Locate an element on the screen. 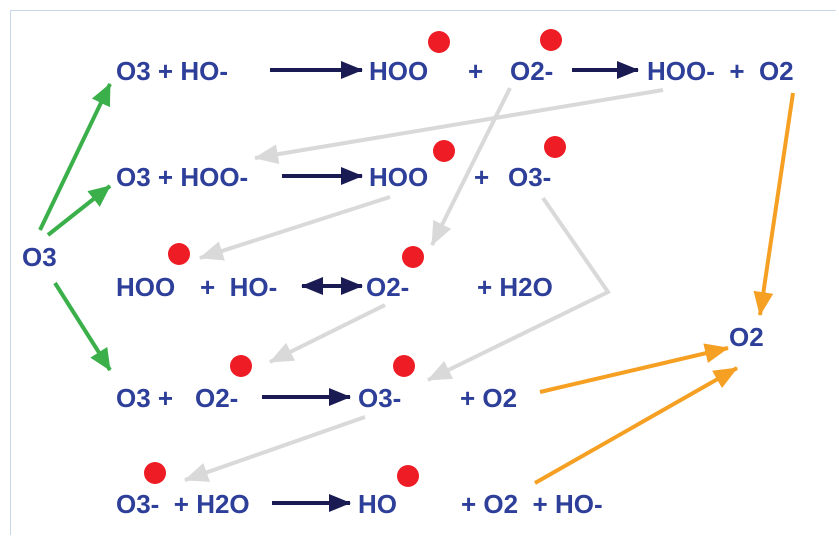 This screenshot has width=839, height=538. radical-dot-row4-o3-minus is located at coordinates (404, 366).